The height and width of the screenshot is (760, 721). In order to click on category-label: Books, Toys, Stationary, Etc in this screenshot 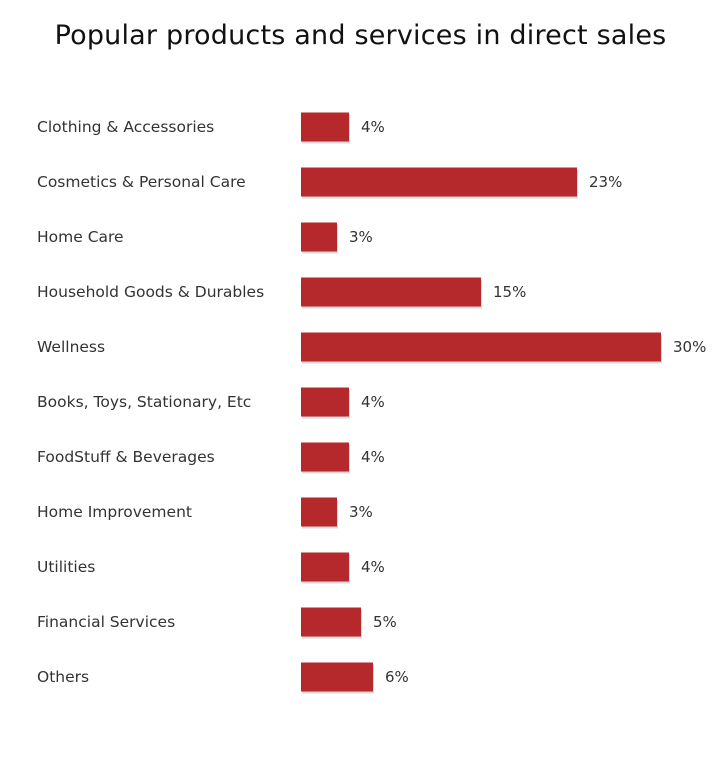, I will do `click(144, 402)`.